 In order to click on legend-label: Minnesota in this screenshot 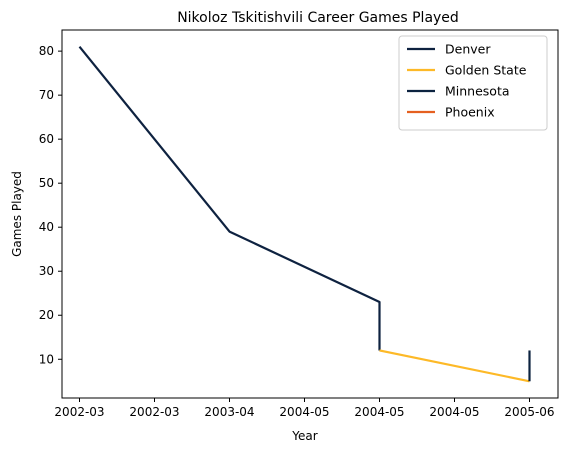, I will do `click(477, 91)`.